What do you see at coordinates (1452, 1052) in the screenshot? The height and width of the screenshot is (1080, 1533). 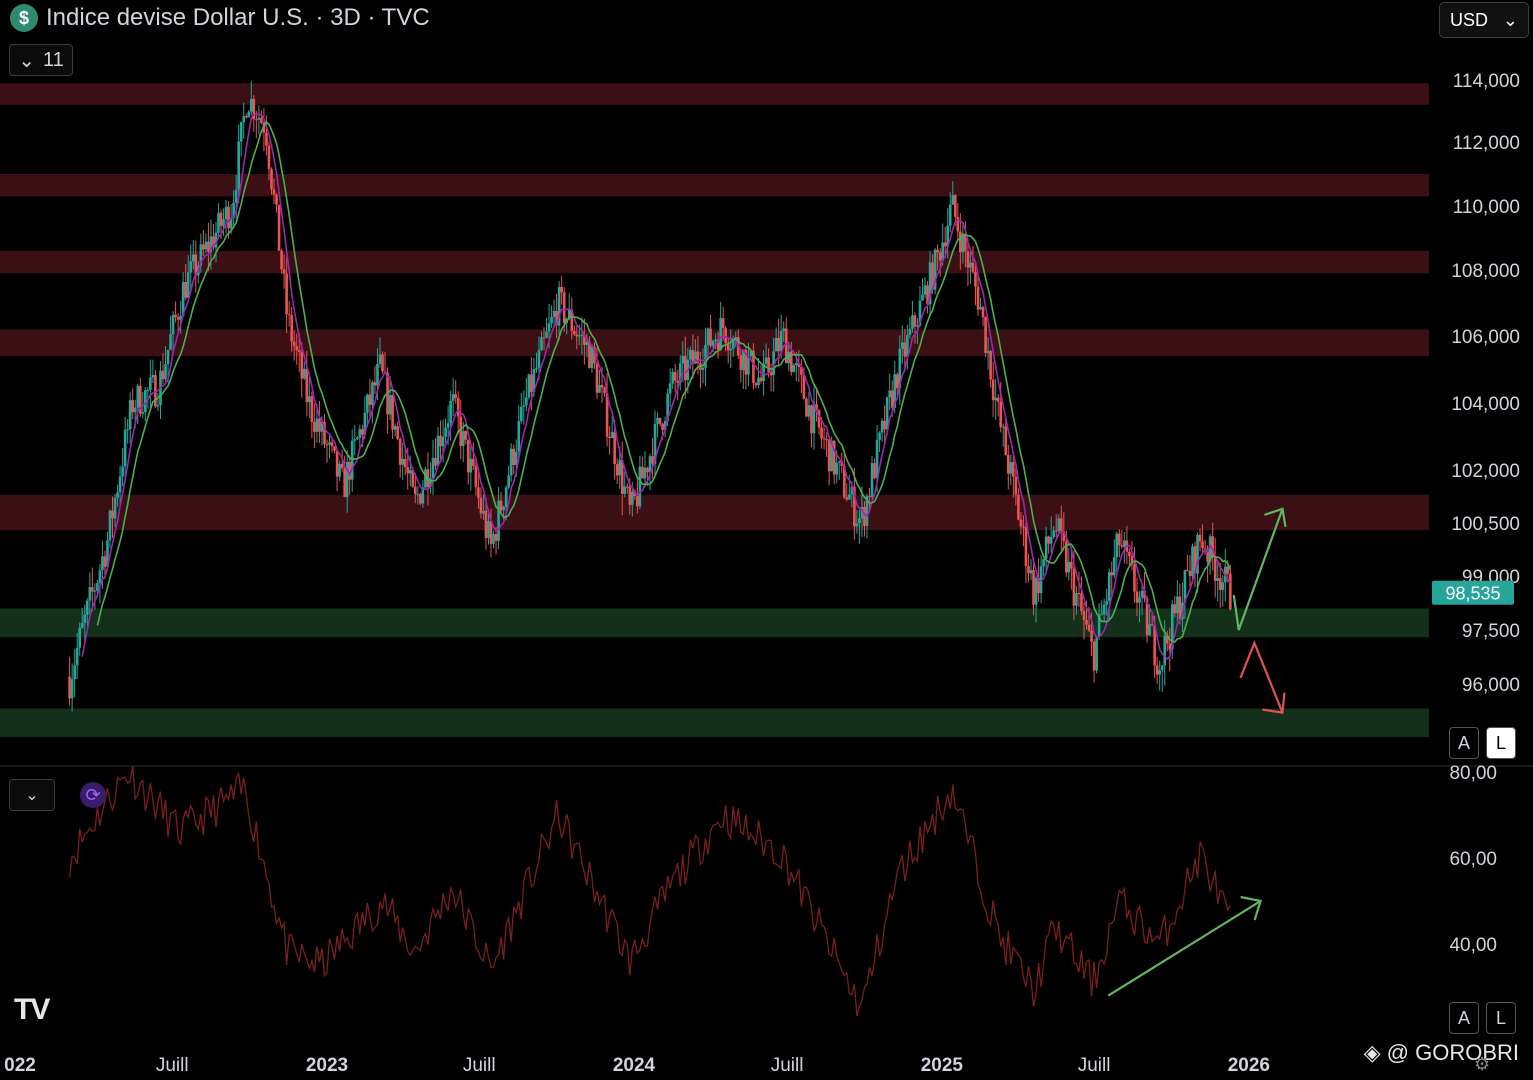 I see `watermark-text: @ GOROBRI` at bounding box center [1452, 1052].